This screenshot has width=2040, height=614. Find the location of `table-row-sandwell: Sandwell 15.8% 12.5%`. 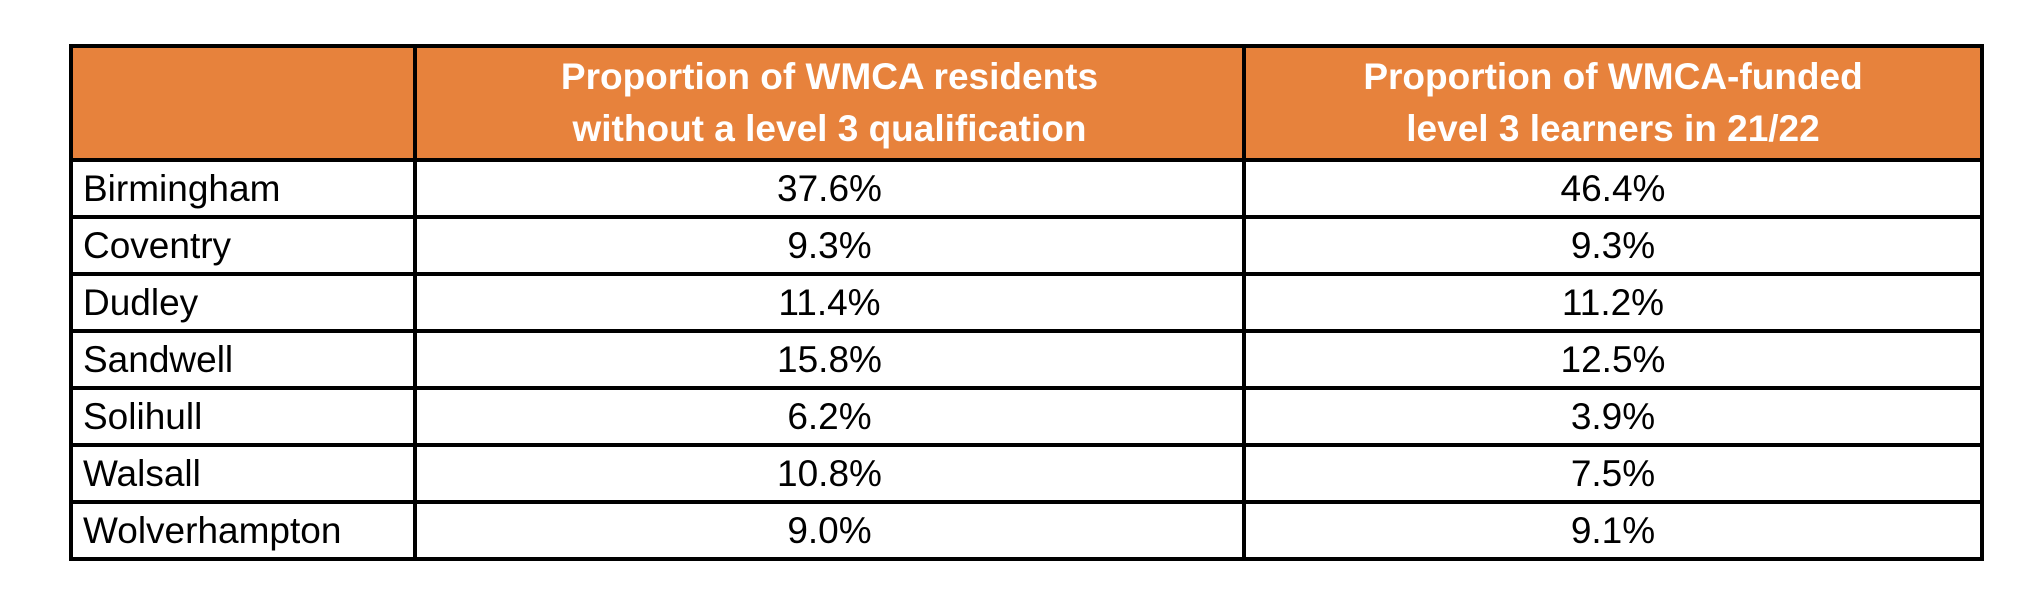

table-row-sandwell: Sandwell 15.8% 12.5% is located at coordinates (1026, 359).